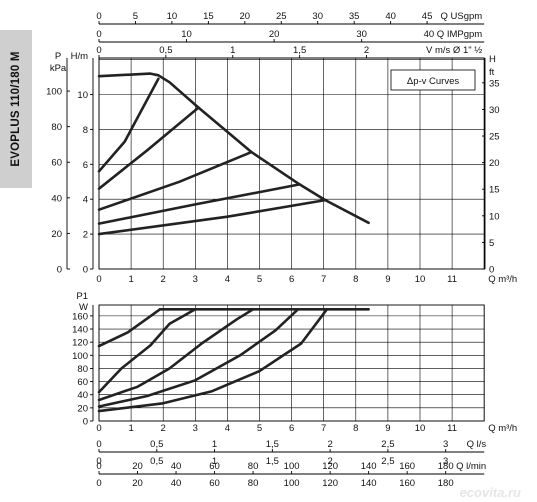 The height and width of the screenshot is (502, 537). What do you see at coordinates (323, 428) in the screenshot?
I see `x-tick-label: 7` at bounding box center [323, 428].